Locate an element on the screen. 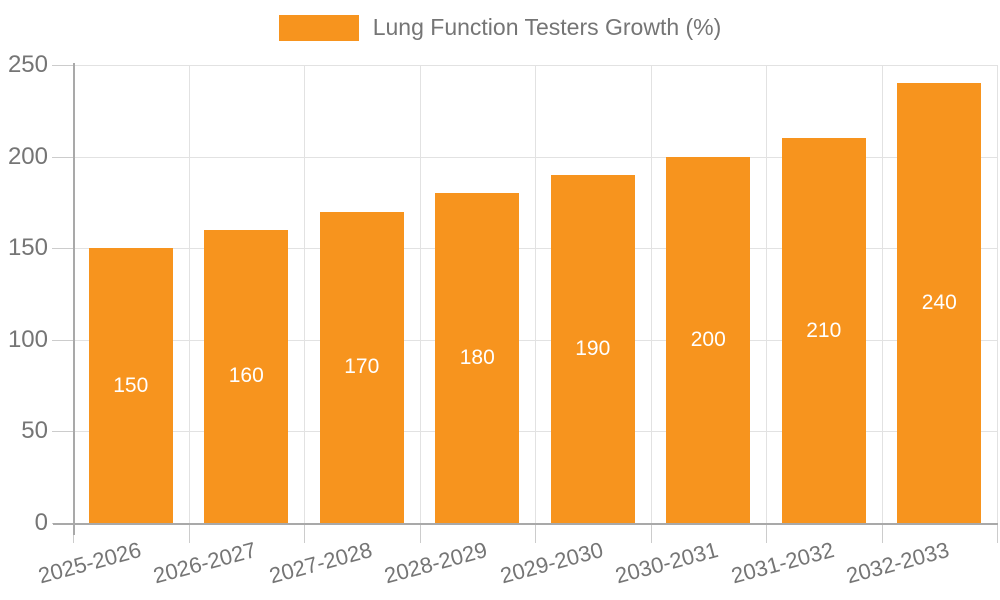  bar-value-label: 160 is located at coordinates (246, 376).